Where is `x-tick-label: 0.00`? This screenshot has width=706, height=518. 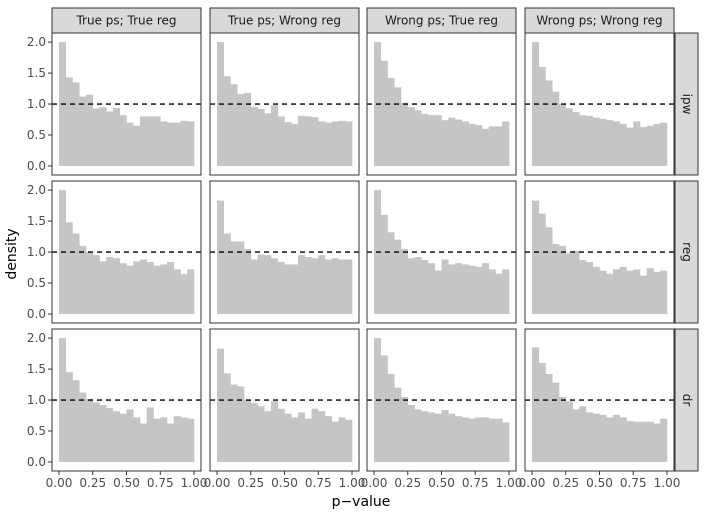 x-tick-label: 0.00 is located at coordinates (59, 483).